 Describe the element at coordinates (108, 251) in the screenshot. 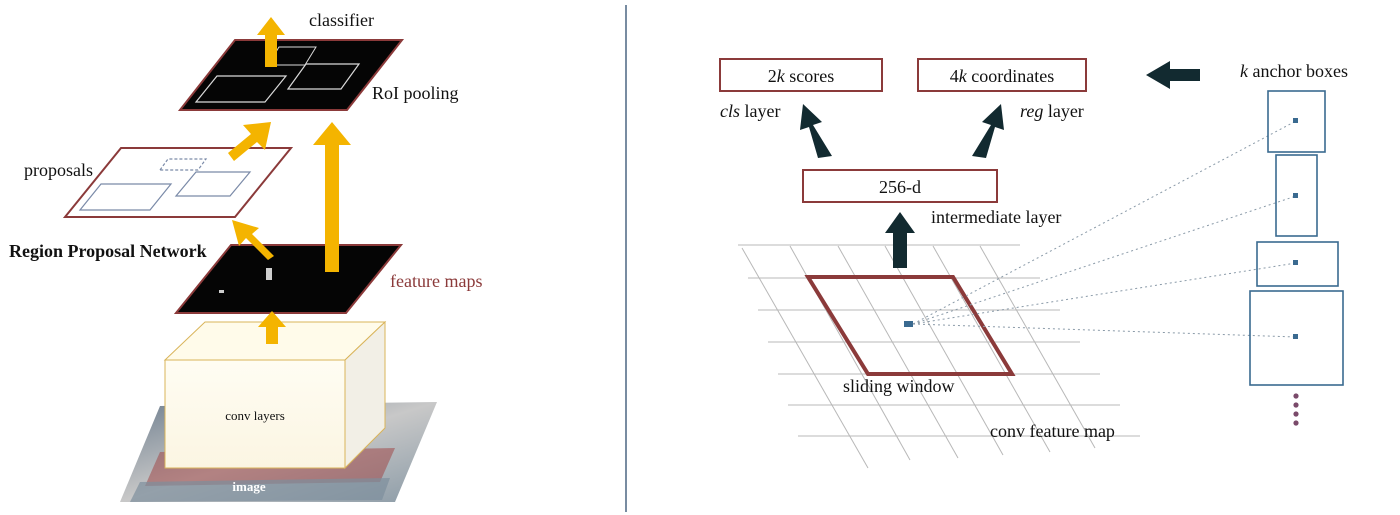

I see `rpn-label: Region Proposal Network` at that location.